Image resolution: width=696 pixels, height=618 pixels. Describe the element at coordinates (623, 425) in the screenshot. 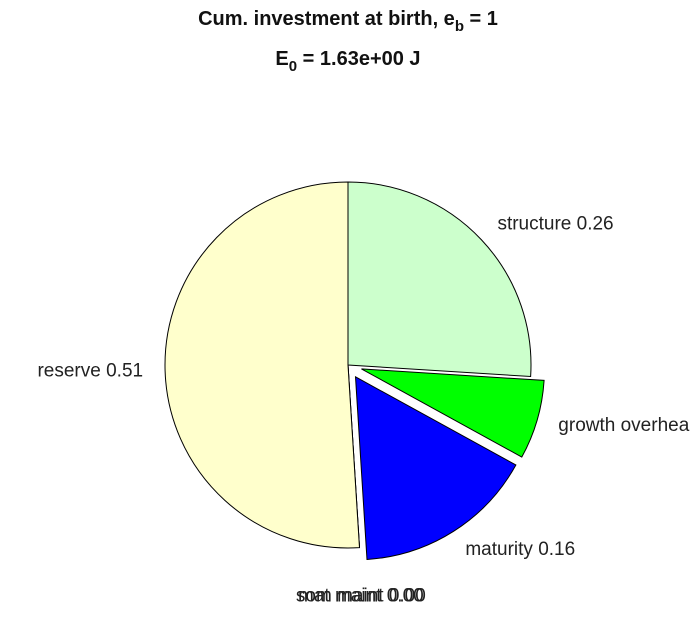

I see `slice-label: growth overhea` at that location.